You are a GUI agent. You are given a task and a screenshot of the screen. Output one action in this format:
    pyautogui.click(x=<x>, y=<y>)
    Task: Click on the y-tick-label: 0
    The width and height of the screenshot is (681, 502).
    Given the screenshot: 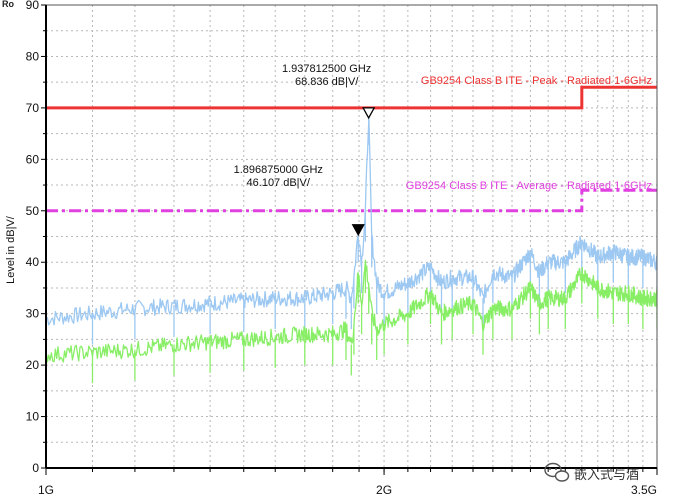 What is the action you would take?
    pyautogui.click(x=35, y=468)
    